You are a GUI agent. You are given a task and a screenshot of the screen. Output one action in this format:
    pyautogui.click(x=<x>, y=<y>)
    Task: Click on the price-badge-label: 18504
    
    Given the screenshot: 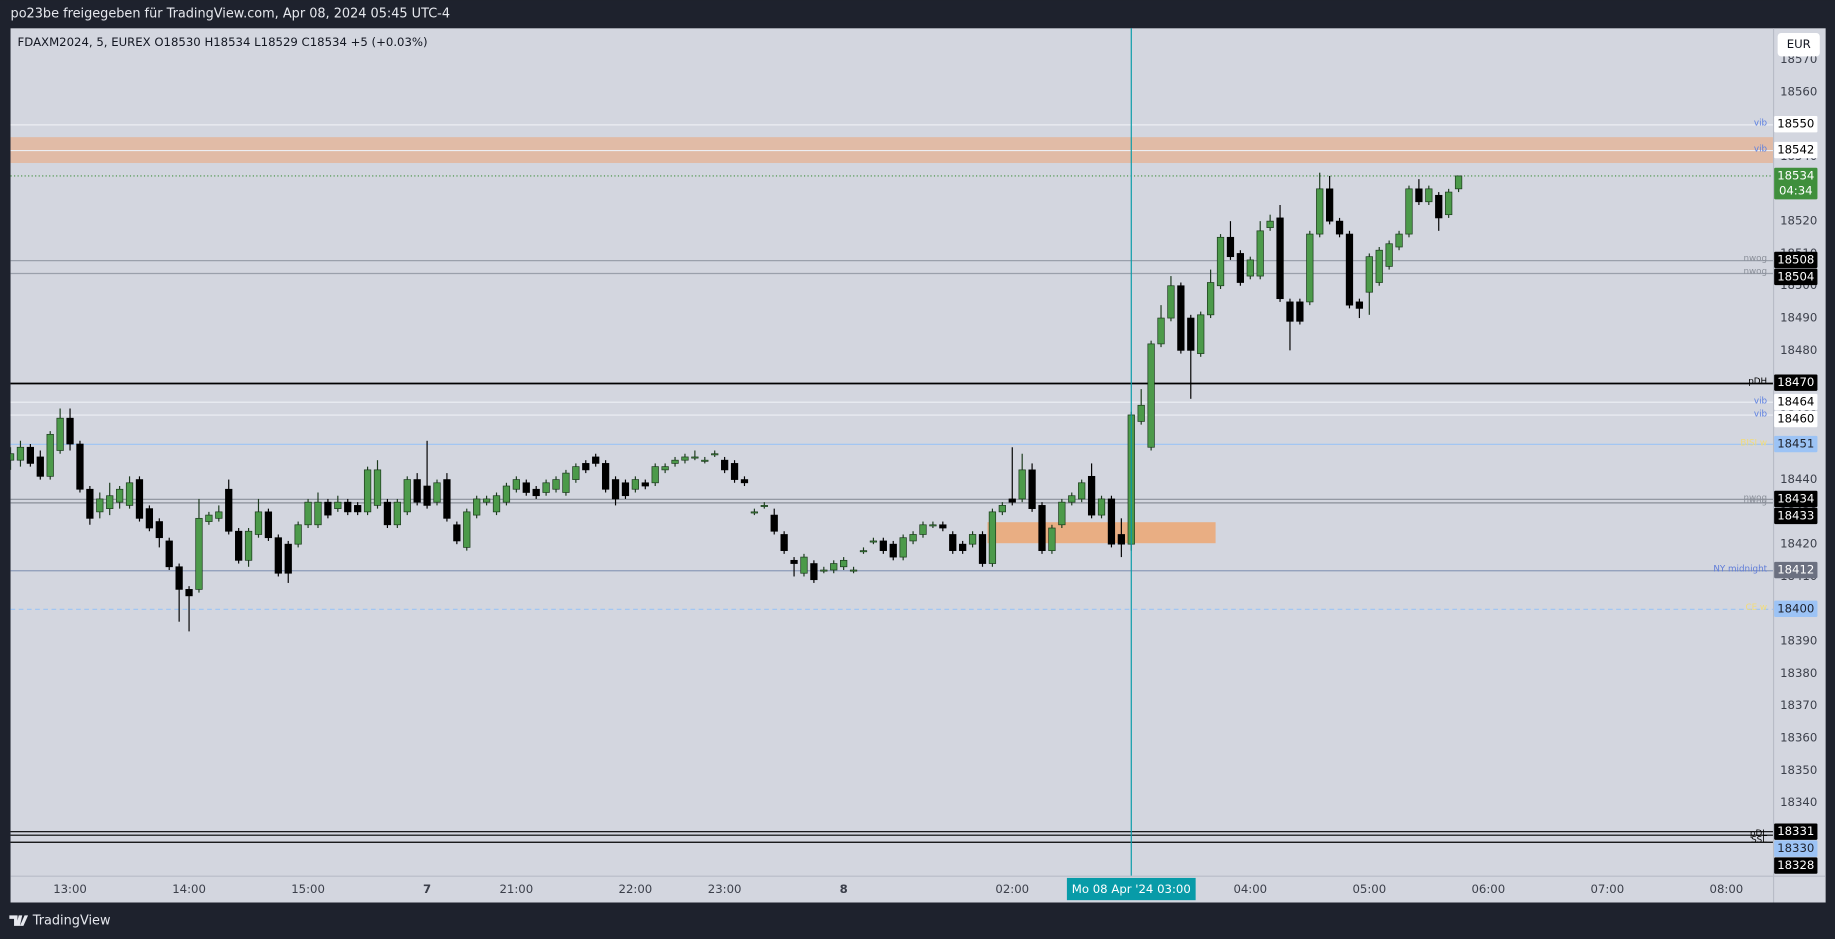 What is the action you would take?
    pyautogui.click(x=1795, y=276)
    